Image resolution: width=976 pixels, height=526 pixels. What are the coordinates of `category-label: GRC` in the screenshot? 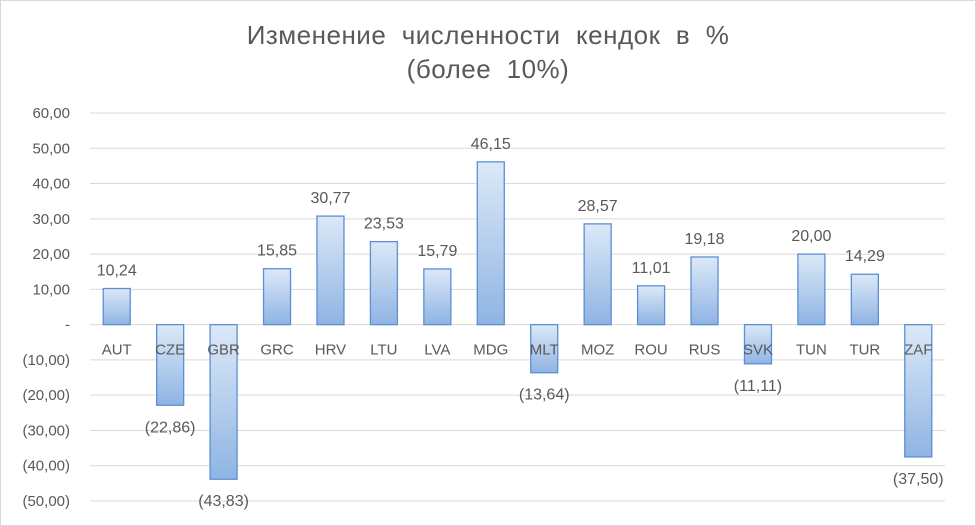 It's located at (277, 350).